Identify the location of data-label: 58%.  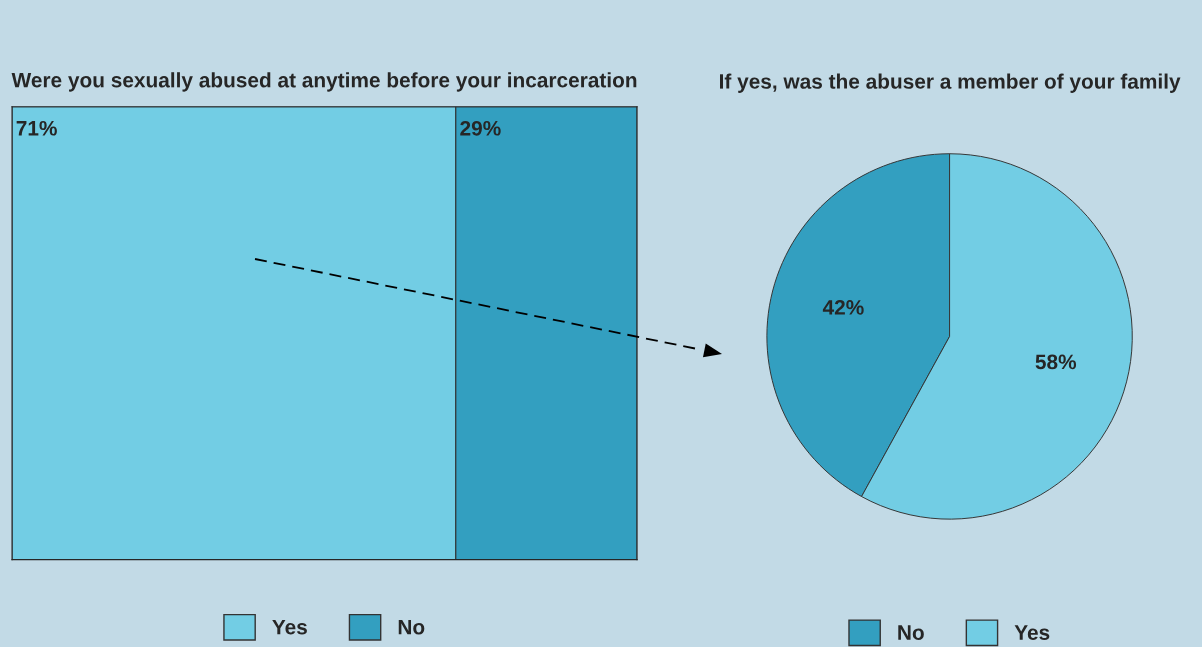
(1056, 362).